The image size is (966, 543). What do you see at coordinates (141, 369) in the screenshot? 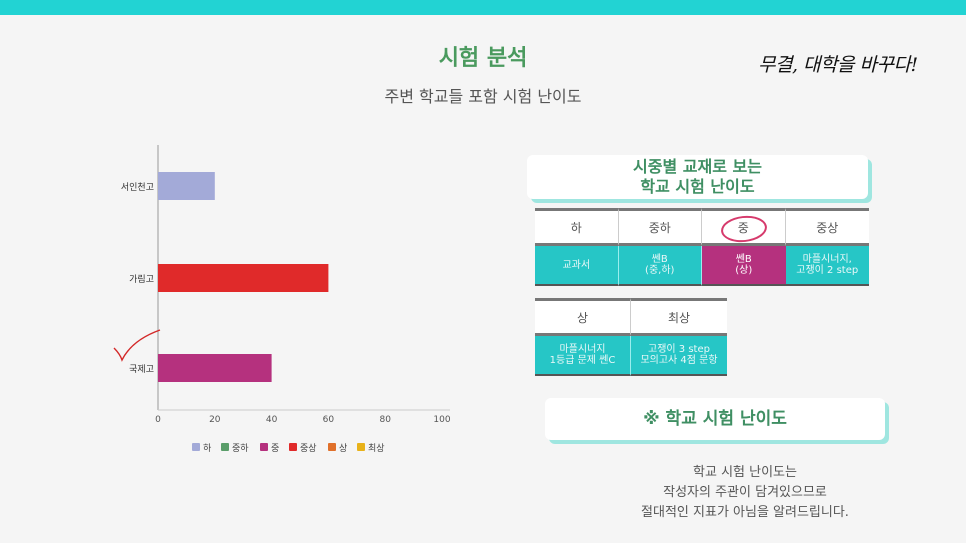
I see `category-label: 국제고` at bounding box center [141, 369].